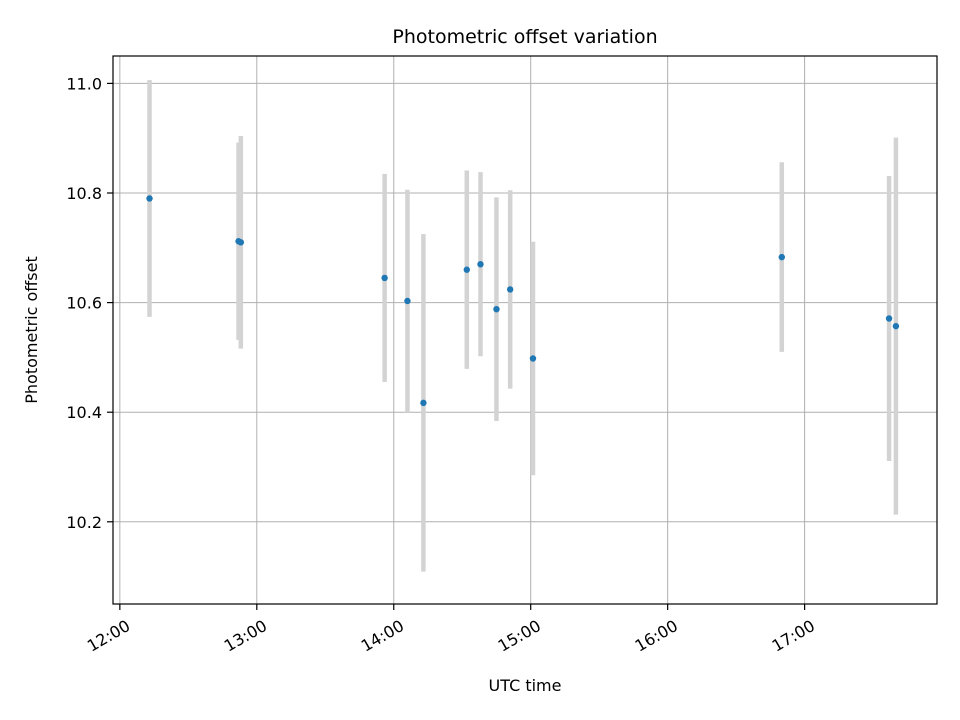 Image resolution: width=960 pixels, height=720 pixels. I want to click on chart-title: Photometric offset variation, so click(524, 37).